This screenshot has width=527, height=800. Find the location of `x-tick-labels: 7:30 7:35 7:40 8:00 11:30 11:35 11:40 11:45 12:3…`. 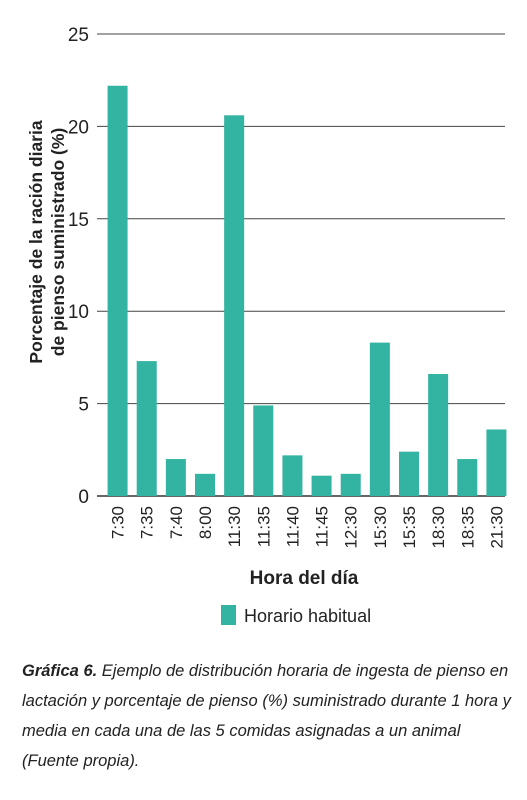

x-tick-labels: 7:30 7:35 7:40 8:00 11:30 11:35 11:40 11:45 12:3… is located at coordinates (308, 527).